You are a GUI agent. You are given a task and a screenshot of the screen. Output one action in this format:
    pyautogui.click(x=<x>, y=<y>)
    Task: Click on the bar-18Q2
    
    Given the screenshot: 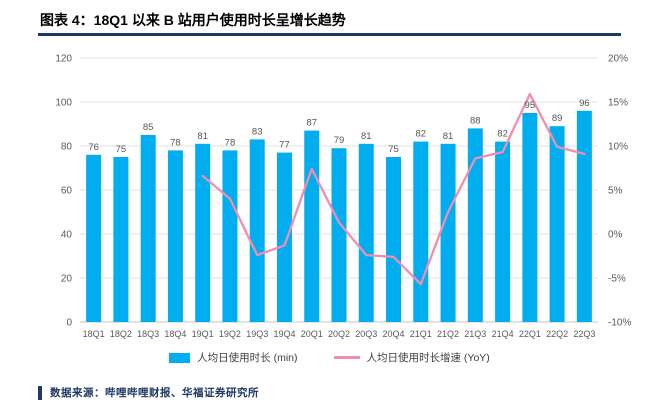 What is the action you would take?
    pyautogui.click(x=121, y=239)
    